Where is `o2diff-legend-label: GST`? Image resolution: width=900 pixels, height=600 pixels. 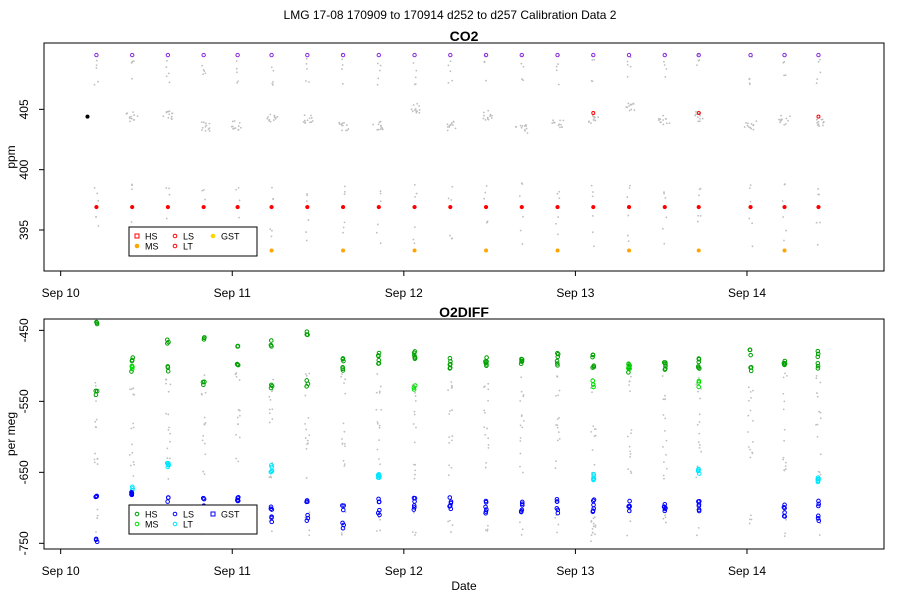 o2diff-legend-label: GST is located at coordinates (230, 515).